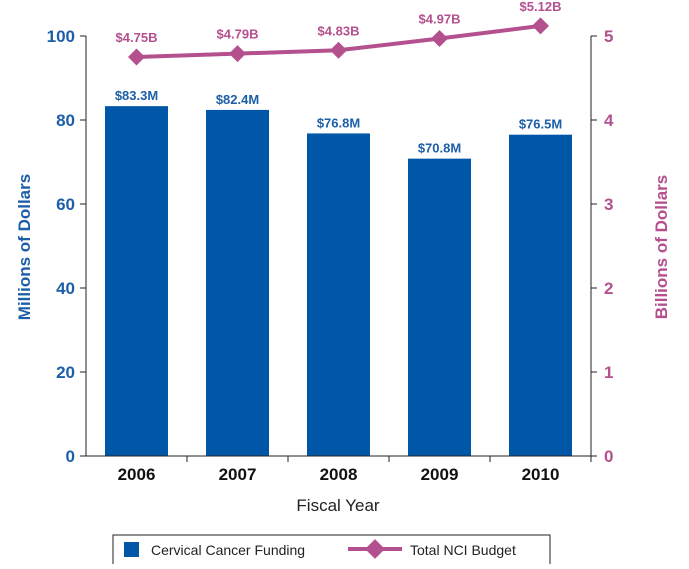  What do you see at coordinates (65, 372) in the screenshot?
I see `left-tick-label: 20` at bounding box center [65, 372].